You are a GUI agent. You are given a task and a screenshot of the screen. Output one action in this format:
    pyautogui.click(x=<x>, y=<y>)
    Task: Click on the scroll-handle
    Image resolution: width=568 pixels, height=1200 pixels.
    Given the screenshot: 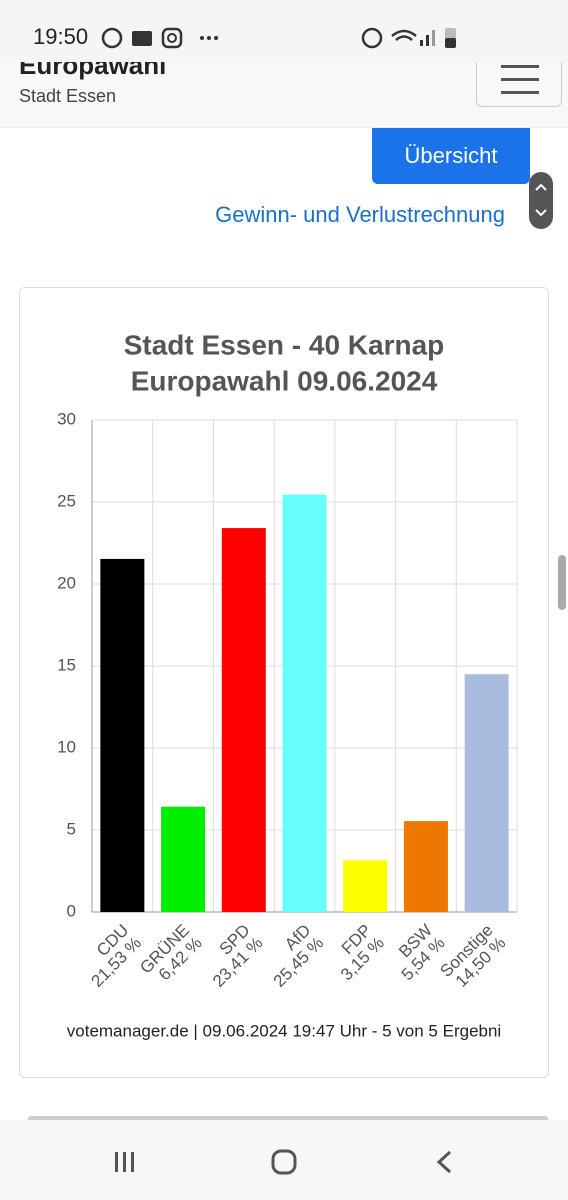 What is the action you would take?
    pyautogui.click(x=541, y=200)
    